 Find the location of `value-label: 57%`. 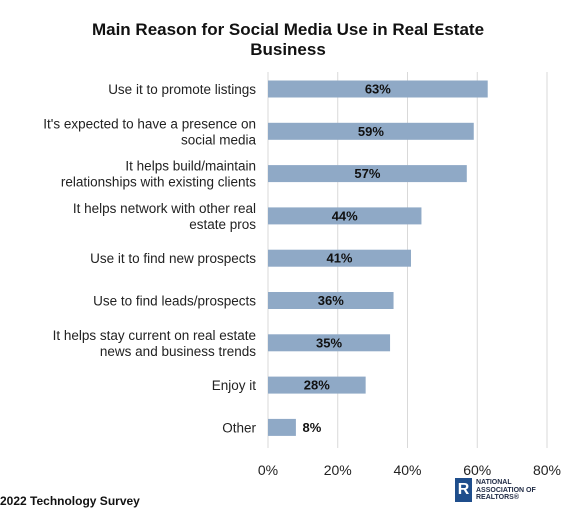

value-label: 57% is located at coordinates (367, 173).